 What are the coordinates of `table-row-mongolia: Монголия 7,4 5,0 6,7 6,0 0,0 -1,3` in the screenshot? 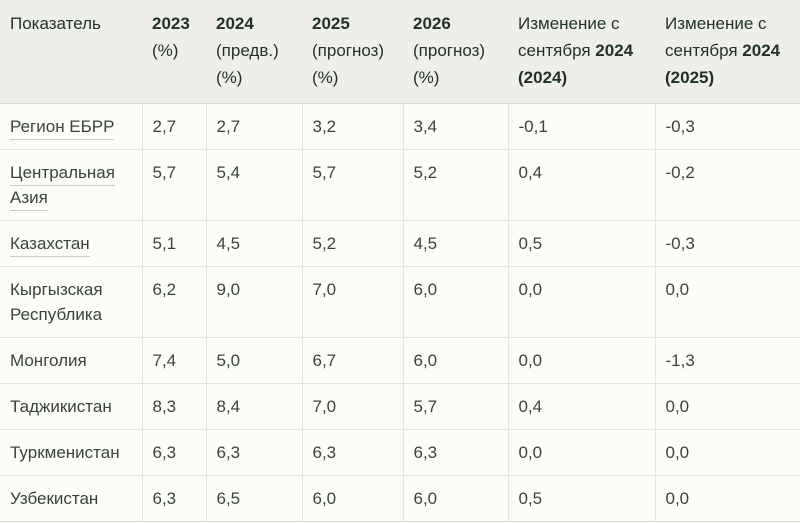 It's located at (400, 360).